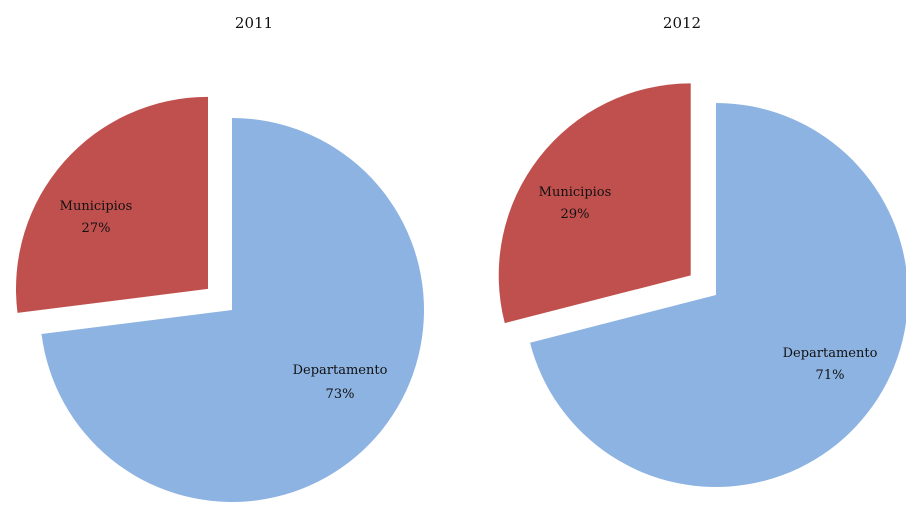 The width and height of the screenshot is (906, 509). Describe the element at coordinates (594, 203) in the screenshot. I see `pie-slice-municipios-2012` at that location.